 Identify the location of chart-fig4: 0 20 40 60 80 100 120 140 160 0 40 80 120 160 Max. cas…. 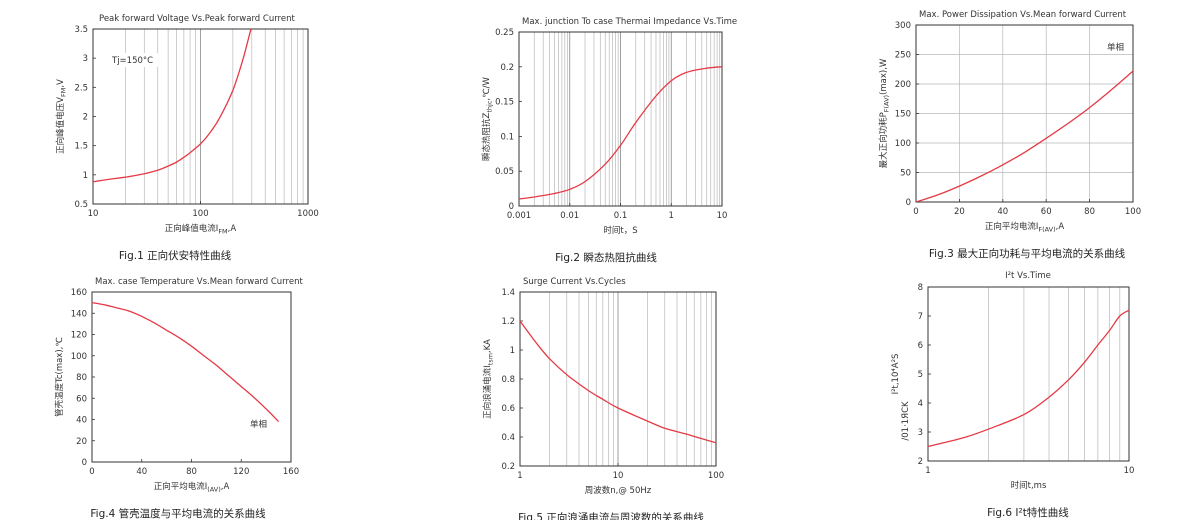
(178, 398).